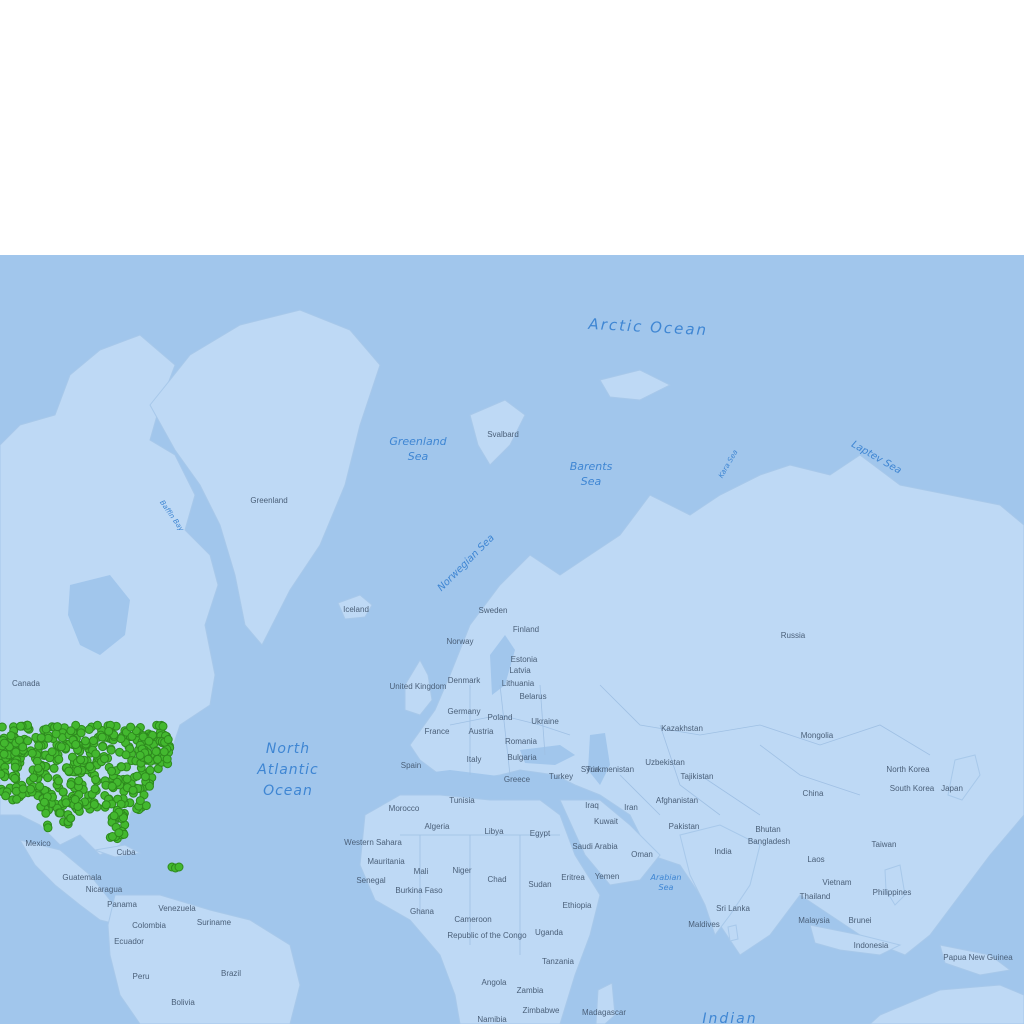  I want to click on location-markers, so click(92, 796).